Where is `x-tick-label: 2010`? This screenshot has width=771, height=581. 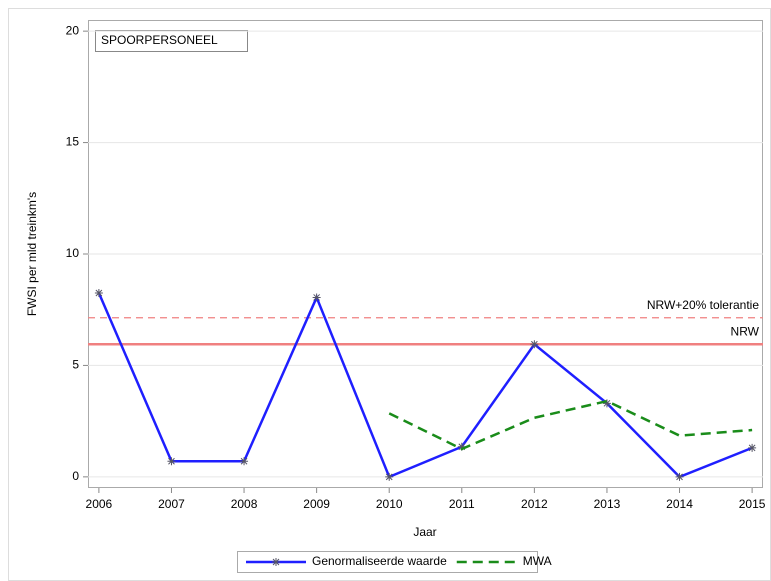 x-tick-label: 2010 is located at coordinates (389, 504).